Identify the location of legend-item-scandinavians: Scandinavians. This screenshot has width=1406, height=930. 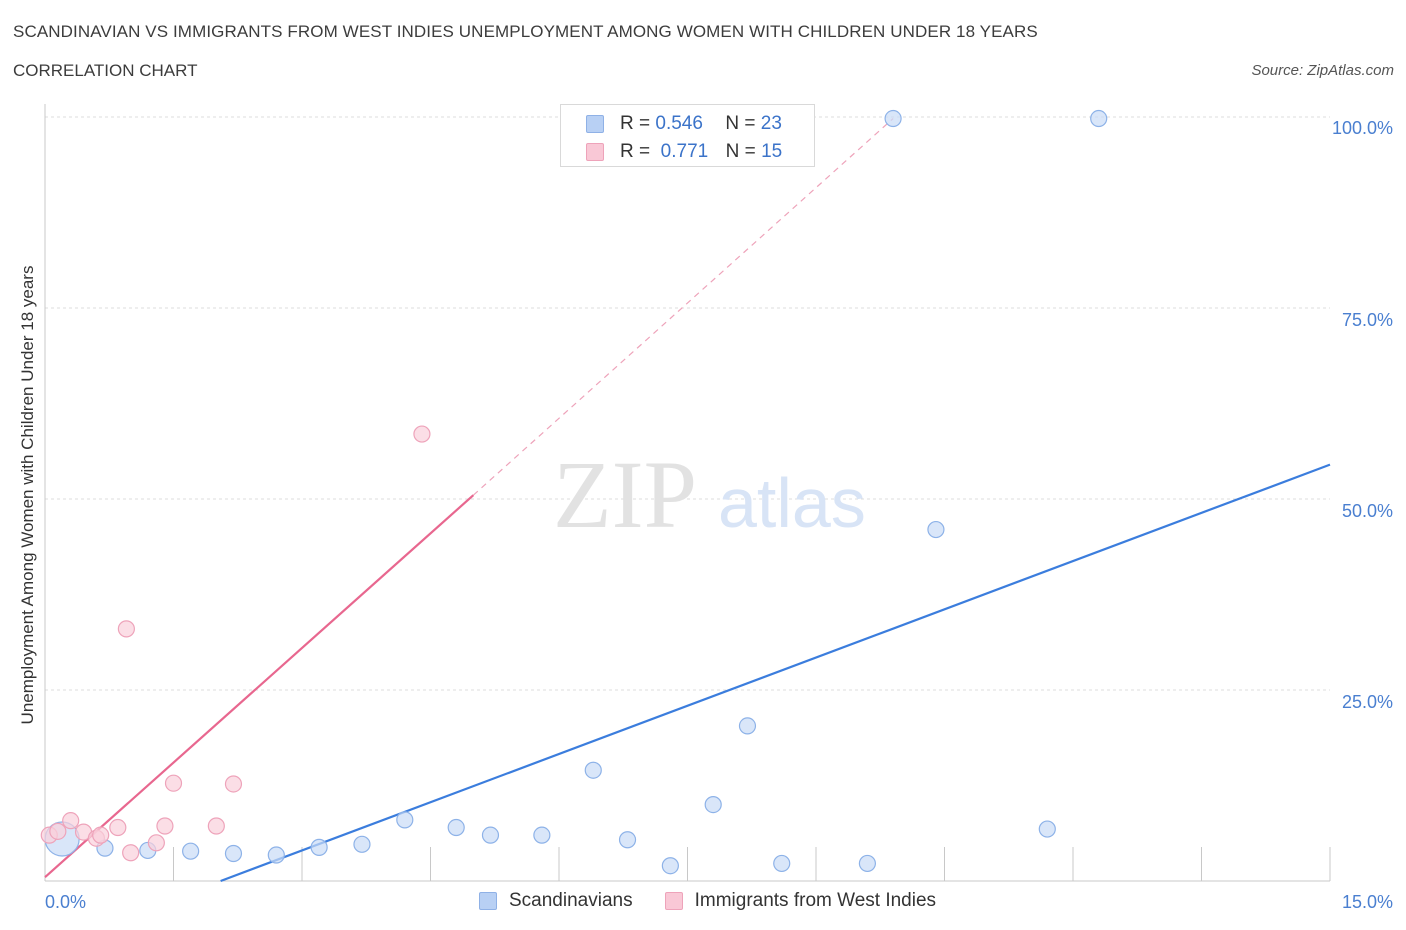
(556, 901).